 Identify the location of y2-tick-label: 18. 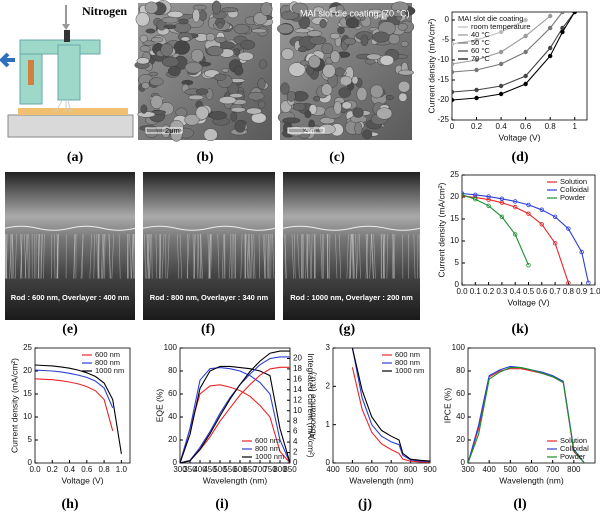
(297, 368).